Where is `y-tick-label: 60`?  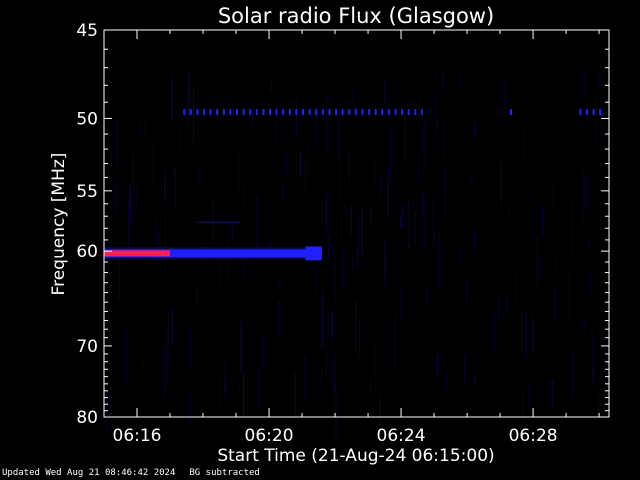
y-tick-label: 60 is located at coordinates (87, 252).